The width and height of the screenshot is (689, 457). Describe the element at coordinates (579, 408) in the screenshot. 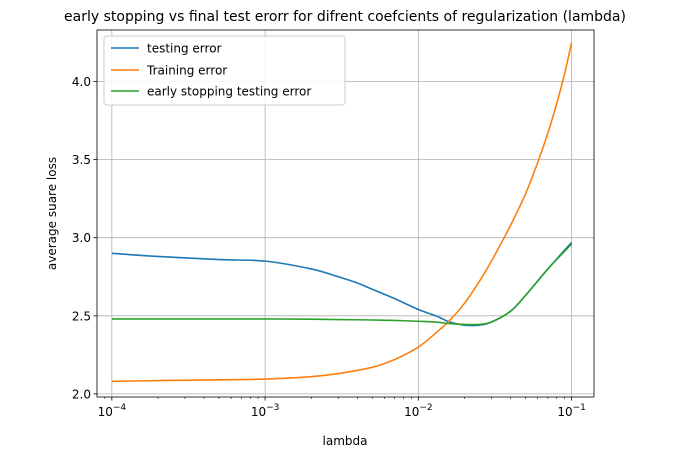

I see `x-tick-exponent: −1` at that location.